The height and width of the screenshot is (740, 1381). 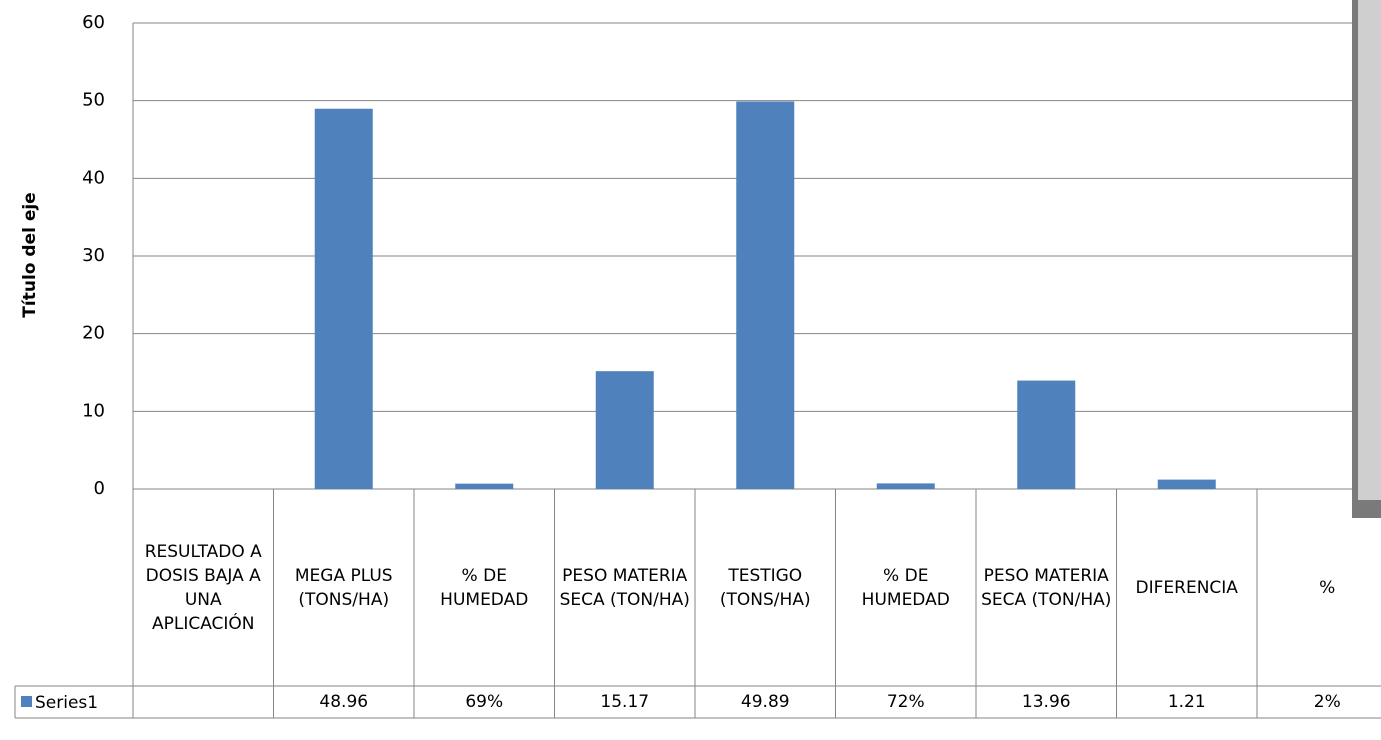 What do you see at coordinates (1186, 587) in the screenshot?
I see `category-label: DIFERENCIA` at bounding box center [1186, 587].